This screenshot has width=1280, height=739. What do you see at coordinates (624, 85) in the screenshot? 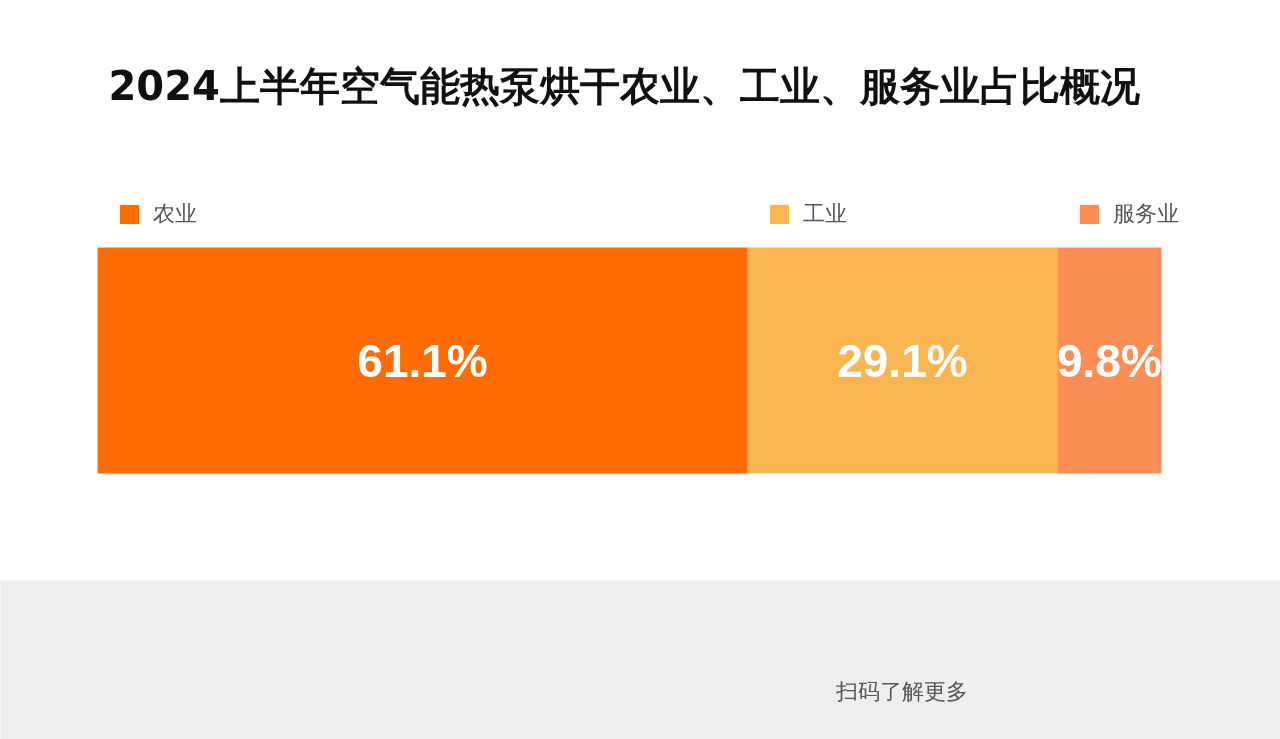
I see `chart-title: 2024上半年空气能热泵烘干农业、工业、服务业占比概况` at bounding box center [624, 85].